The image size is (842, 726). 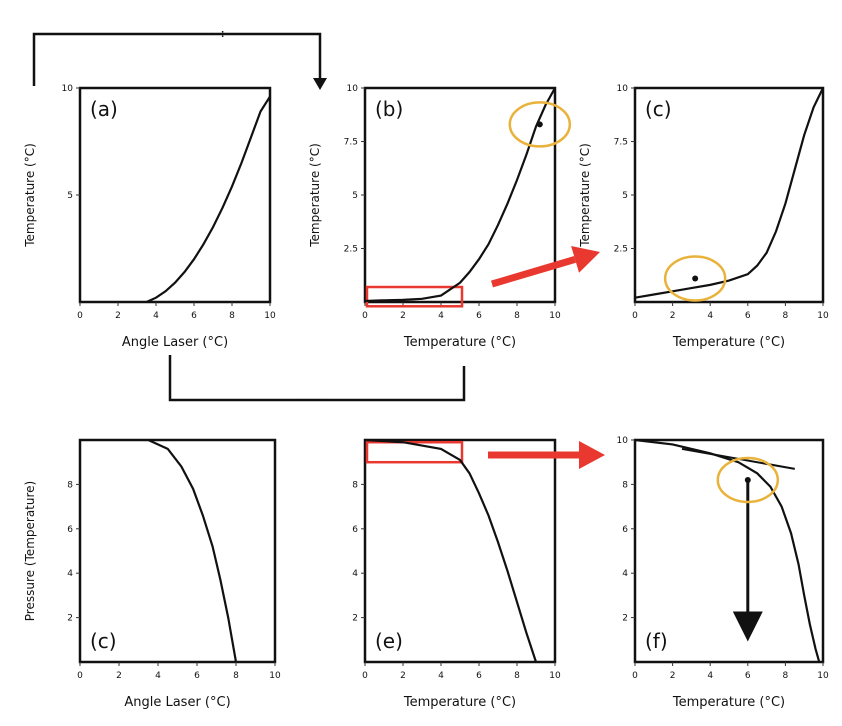 I want to click on top-connector-label: · ÷, so click(x=219, y=34).